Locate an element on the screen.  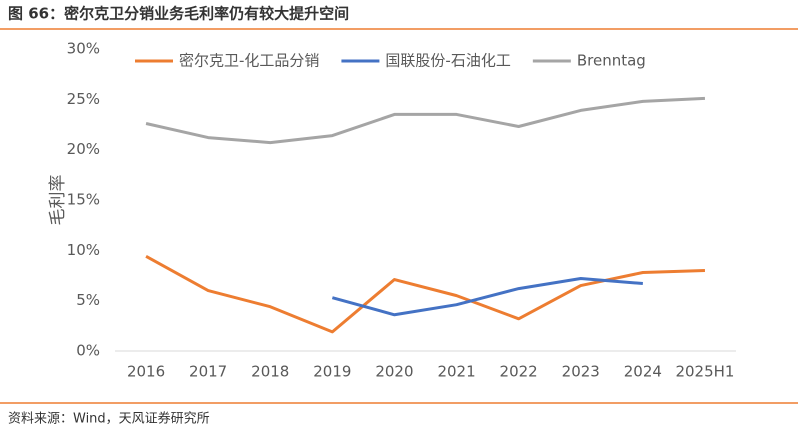
x-tick-label: 2019 is located at coordinates (332, 372).